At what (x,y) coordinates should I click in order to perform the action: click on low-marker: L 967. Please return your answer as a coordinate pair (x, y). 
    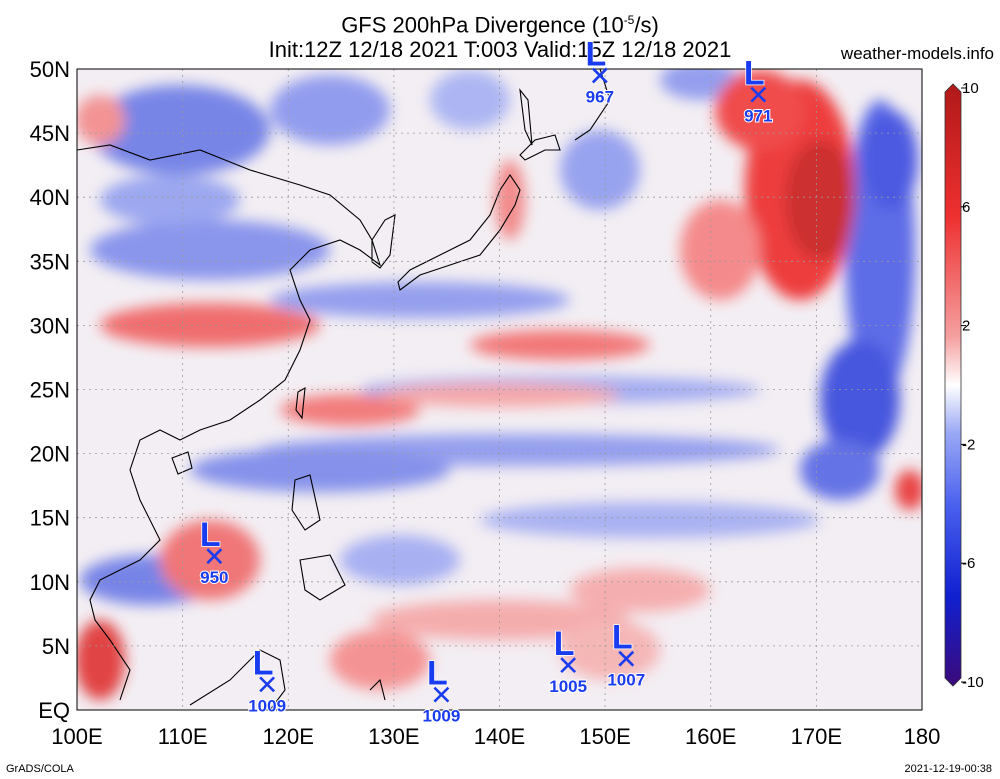
    Looking at the image, I should click on (600, 71).